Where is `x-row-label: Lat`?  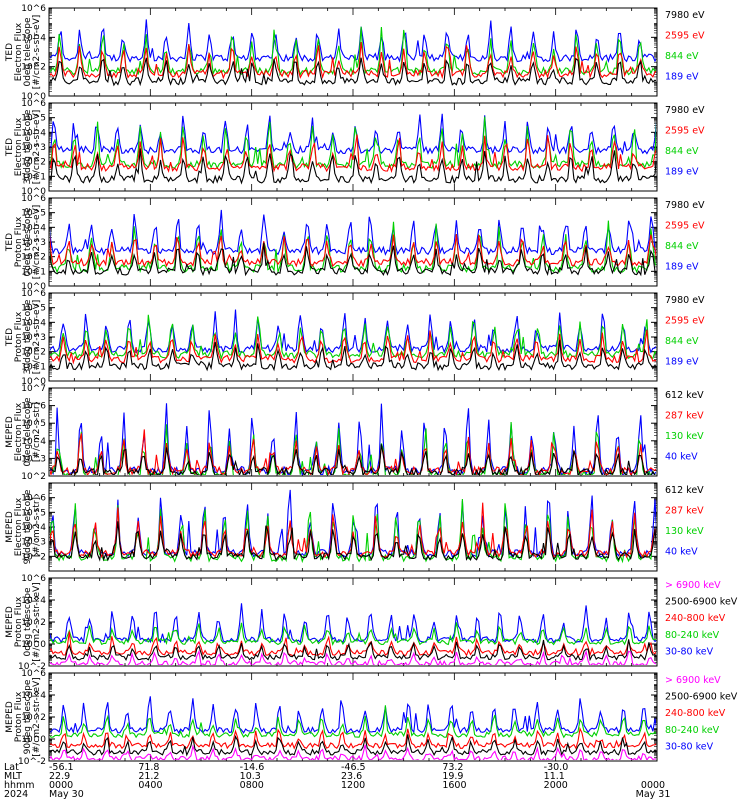
x-row-label: Lat is located at coordinates (11, 767).